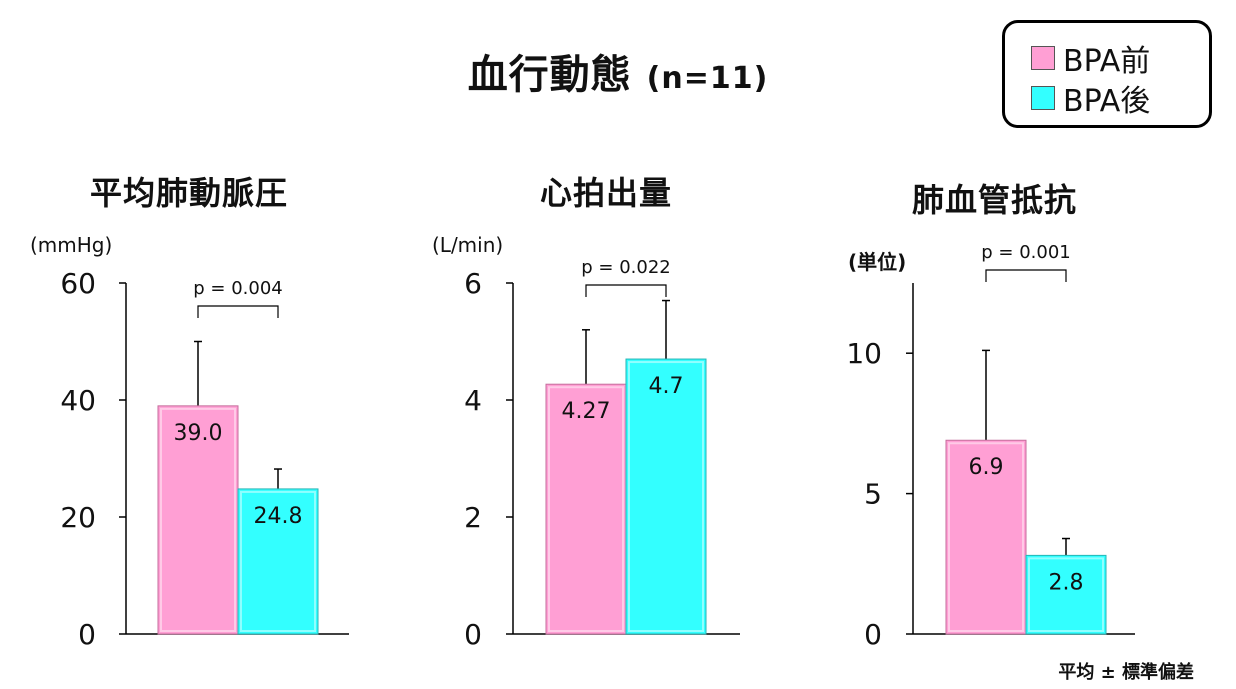 Image resolution: width=1236 pixels, height=689 pixels. Describe the element at coordinates (606, 193) in the screenshot. I see `chart-title-co: 心拍出量` at that location.